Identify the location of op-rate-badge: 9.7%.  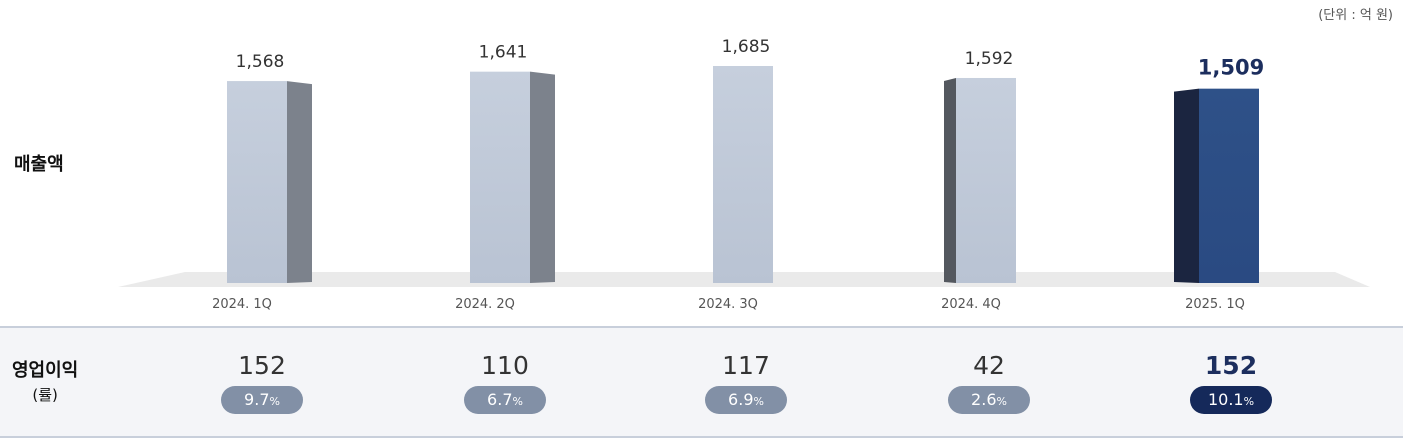
(262, 400).